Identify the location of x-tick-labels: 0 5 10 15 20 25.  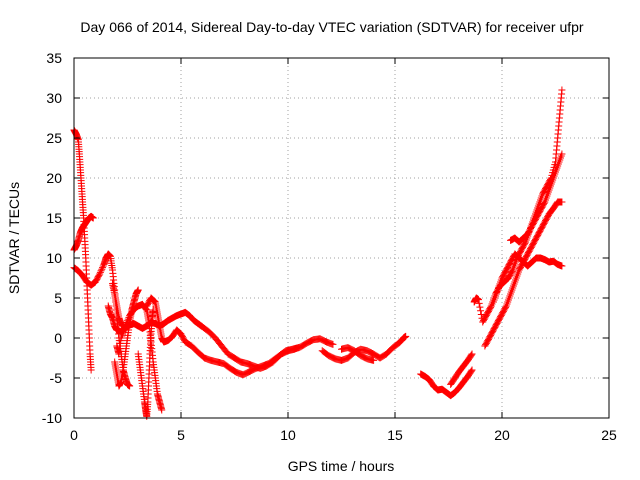
(343, 435).